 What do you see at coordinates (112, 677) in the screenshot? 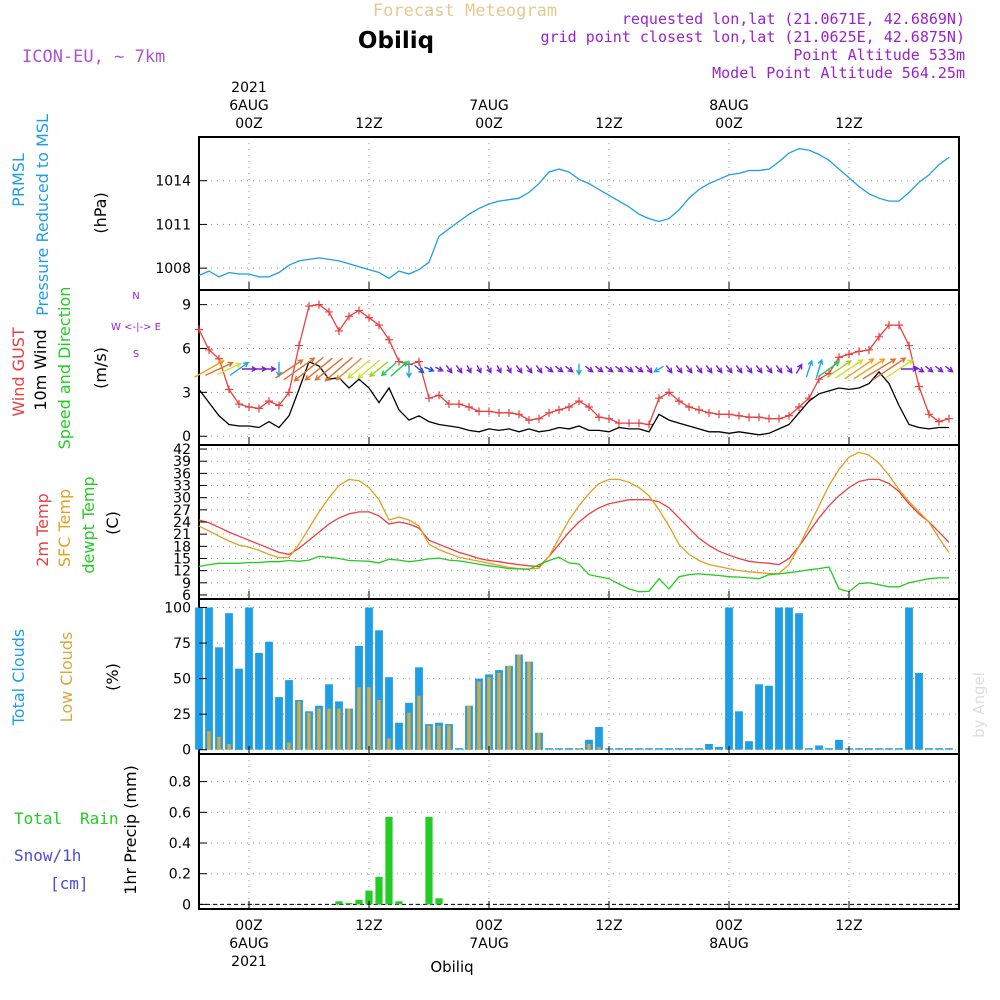
I see `clouds-unit: (%)` at bounding box center [112, 677].